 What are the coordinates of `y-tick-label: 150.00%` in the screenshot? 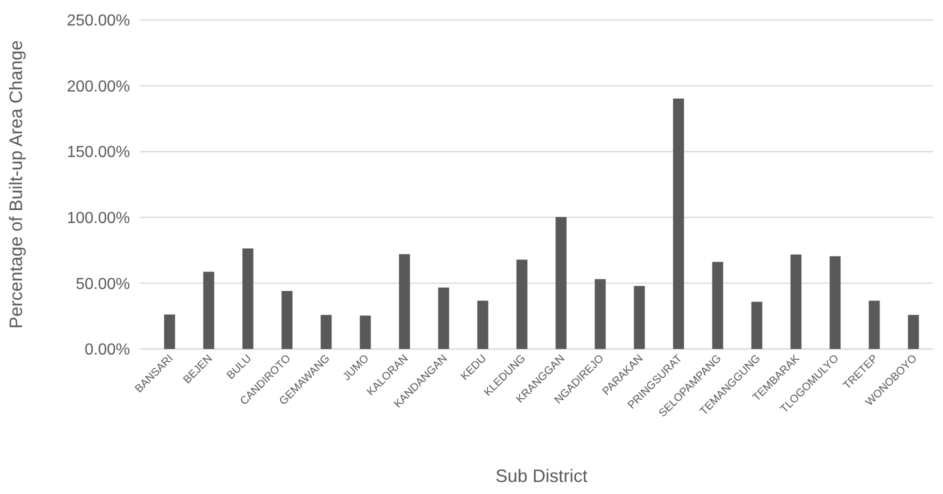 It's located at (98, 153).